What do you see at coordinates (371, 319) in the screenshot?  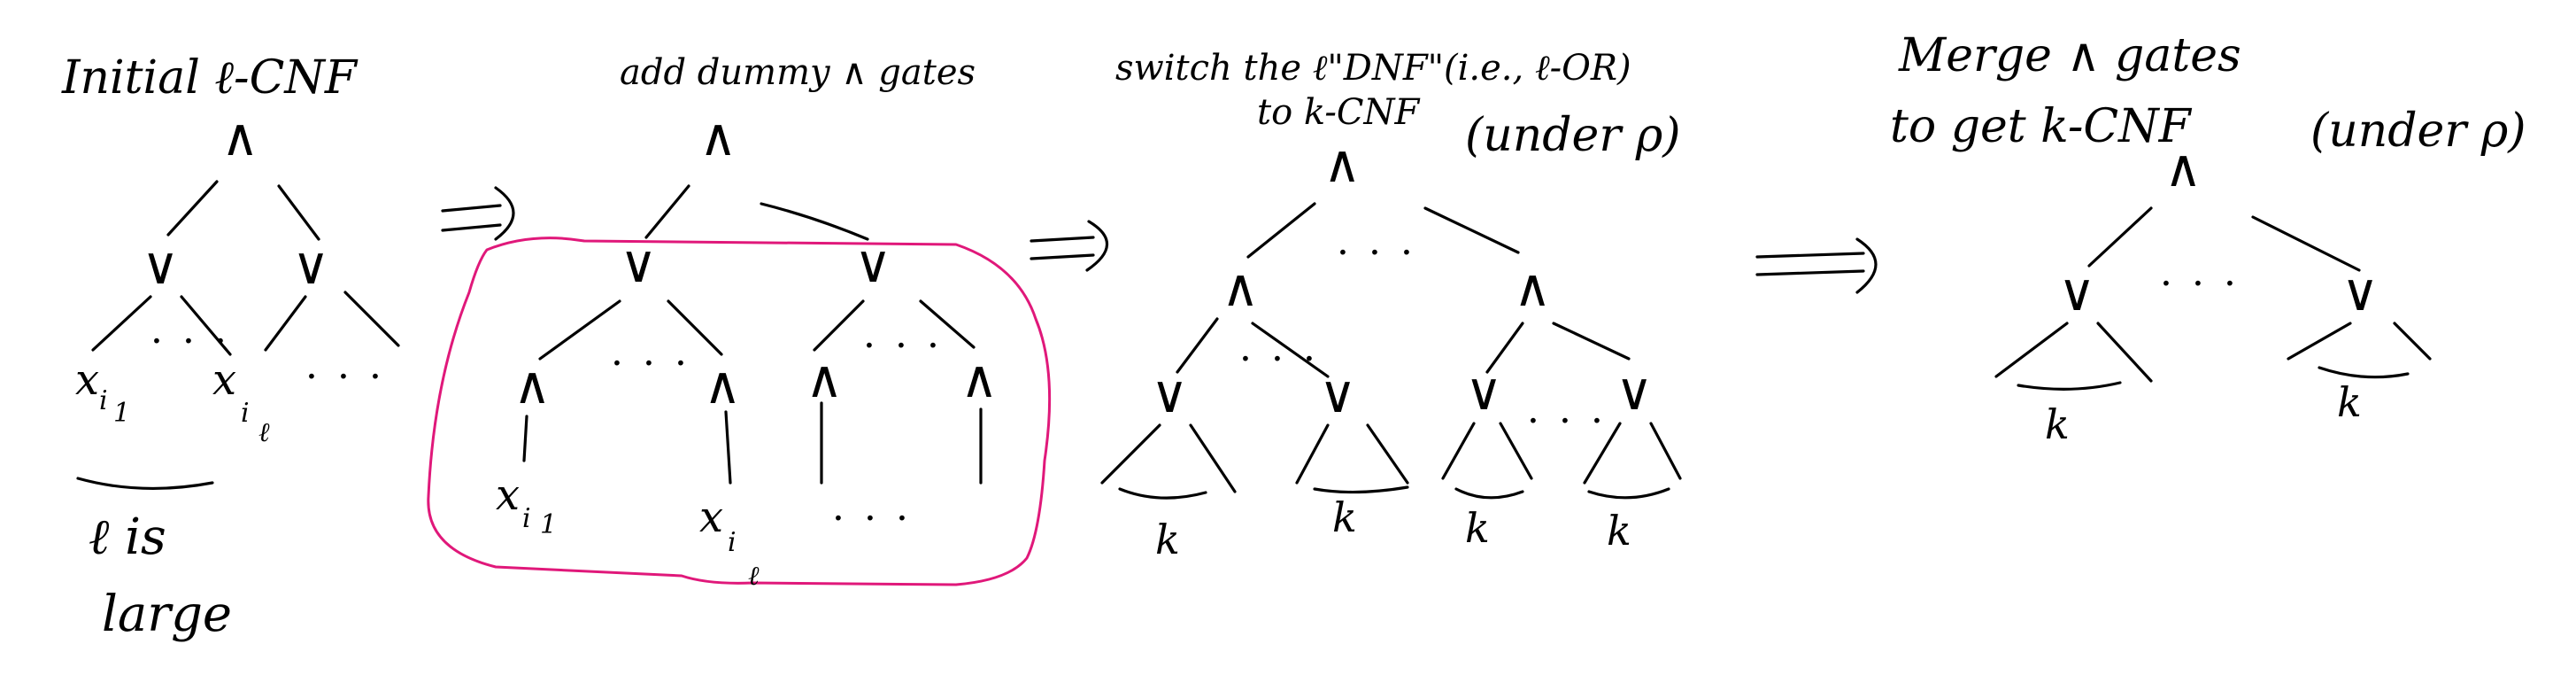 I see `stage1-edge-or-right-b` at bounding box center [371, 319].